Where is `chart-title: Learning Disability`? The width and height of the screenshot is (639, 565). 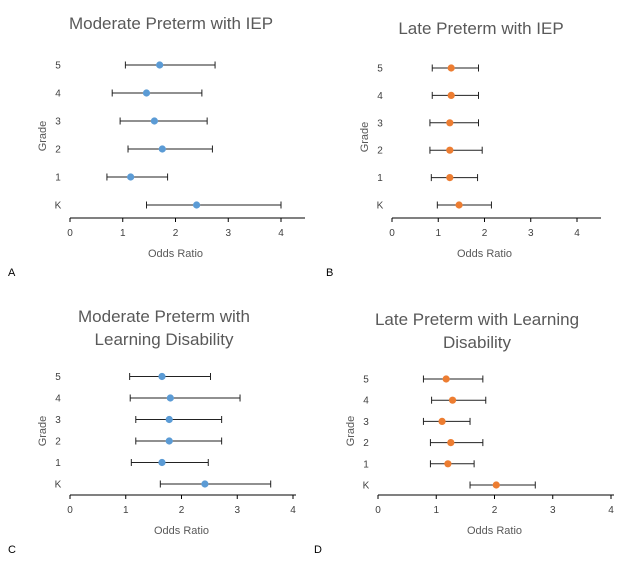
chart-title: Learning Disability is located at coordinates (164, 339).